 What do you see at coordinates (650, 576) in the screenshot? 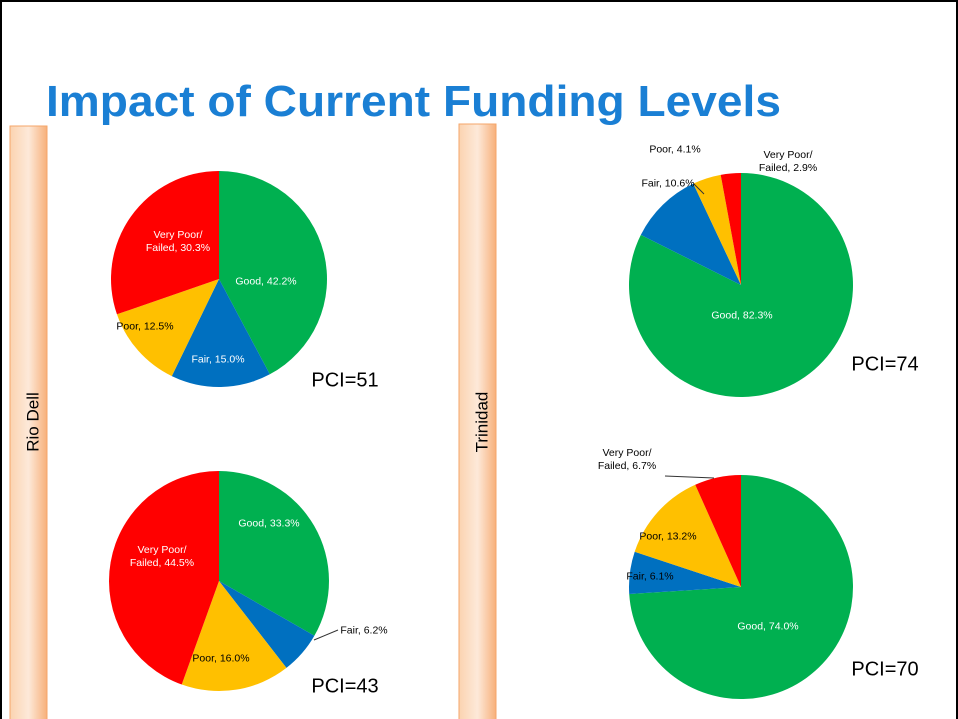
I see `slice-label: Fair, 6.1%` at bounding box center [650, 576].